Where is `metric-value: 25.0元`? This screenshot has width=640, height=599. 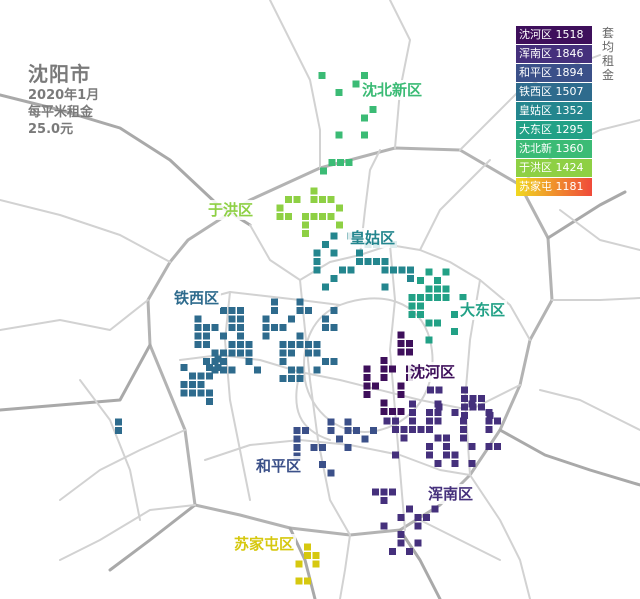
metric-value: 25.0元 is located at coordinates (51, 129).